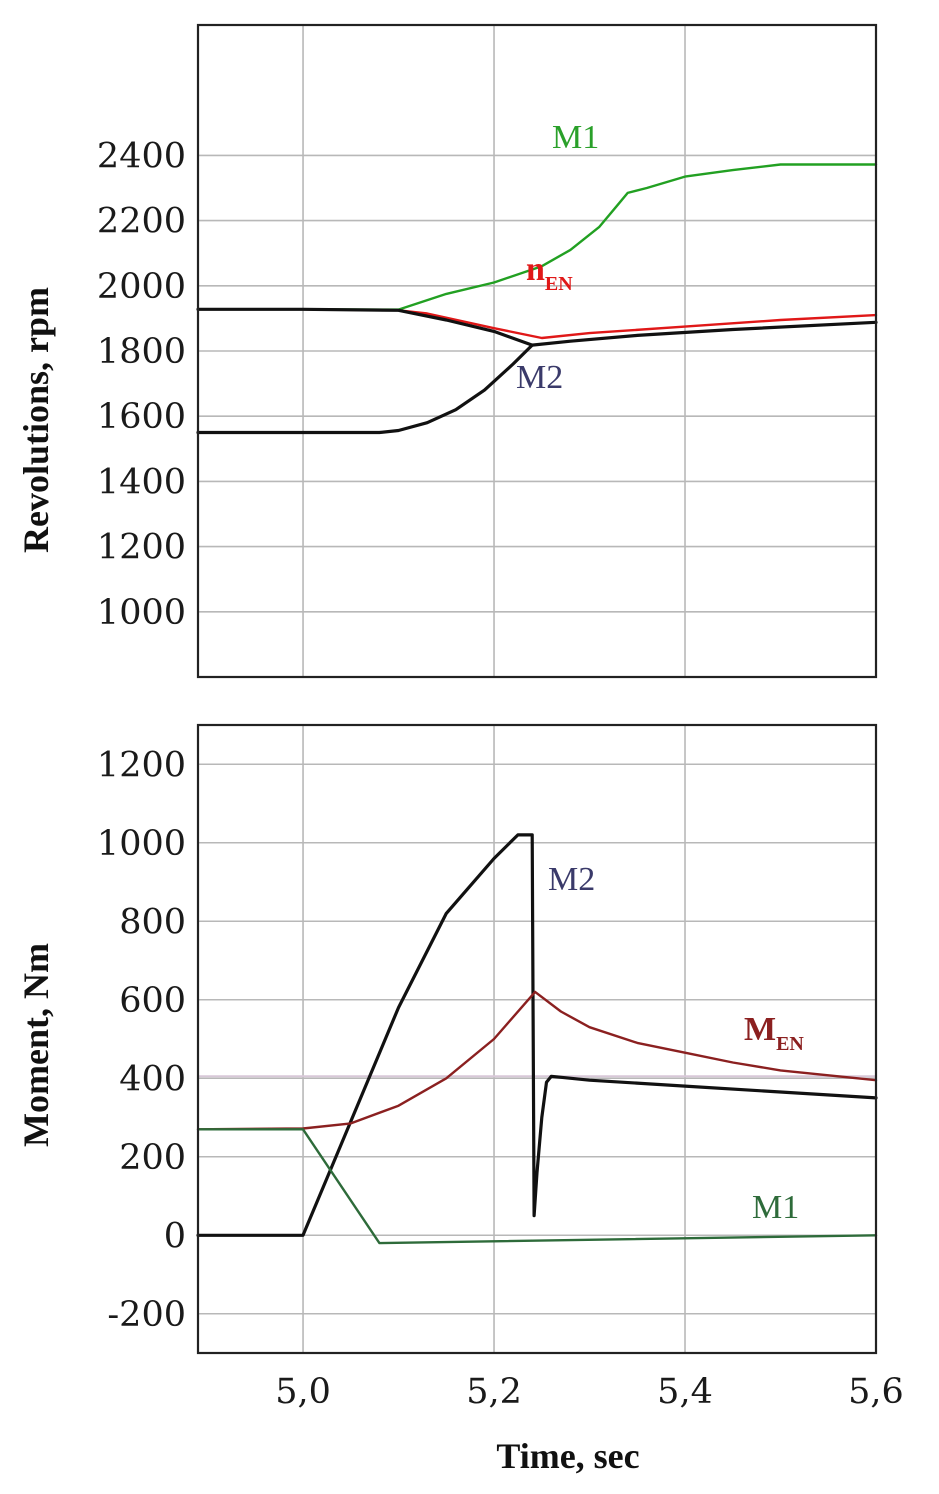  Describe the element at coordinates (146, 1315) in the screenshot. I see `y-tick-label: -200` at that location.